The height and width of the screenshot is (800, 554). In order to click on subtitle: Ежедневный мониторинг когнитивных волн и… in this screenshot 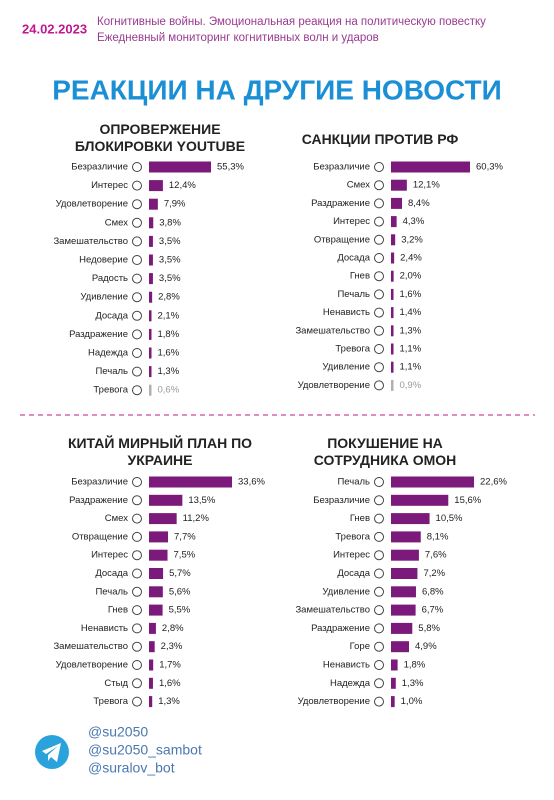, I will do `click(238, 38)`.